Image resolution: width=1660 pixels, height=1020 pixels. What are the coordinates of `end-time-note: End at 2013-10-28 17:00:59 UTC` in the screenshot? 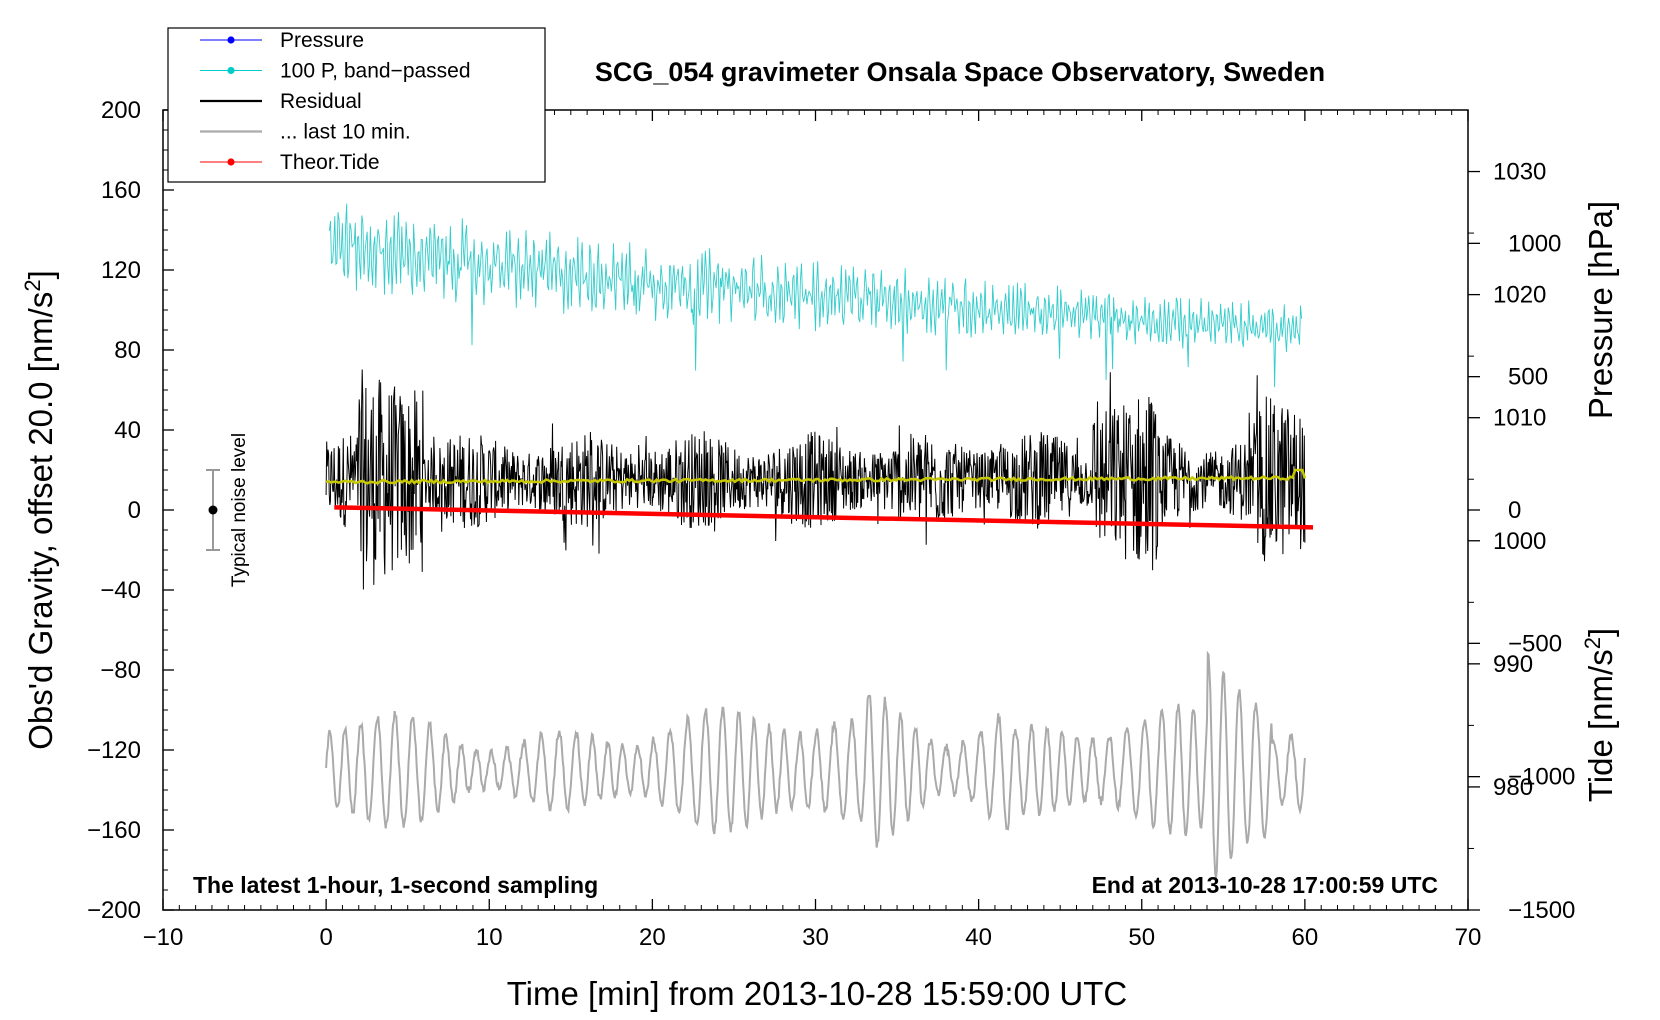 It's located at (1265, 885).